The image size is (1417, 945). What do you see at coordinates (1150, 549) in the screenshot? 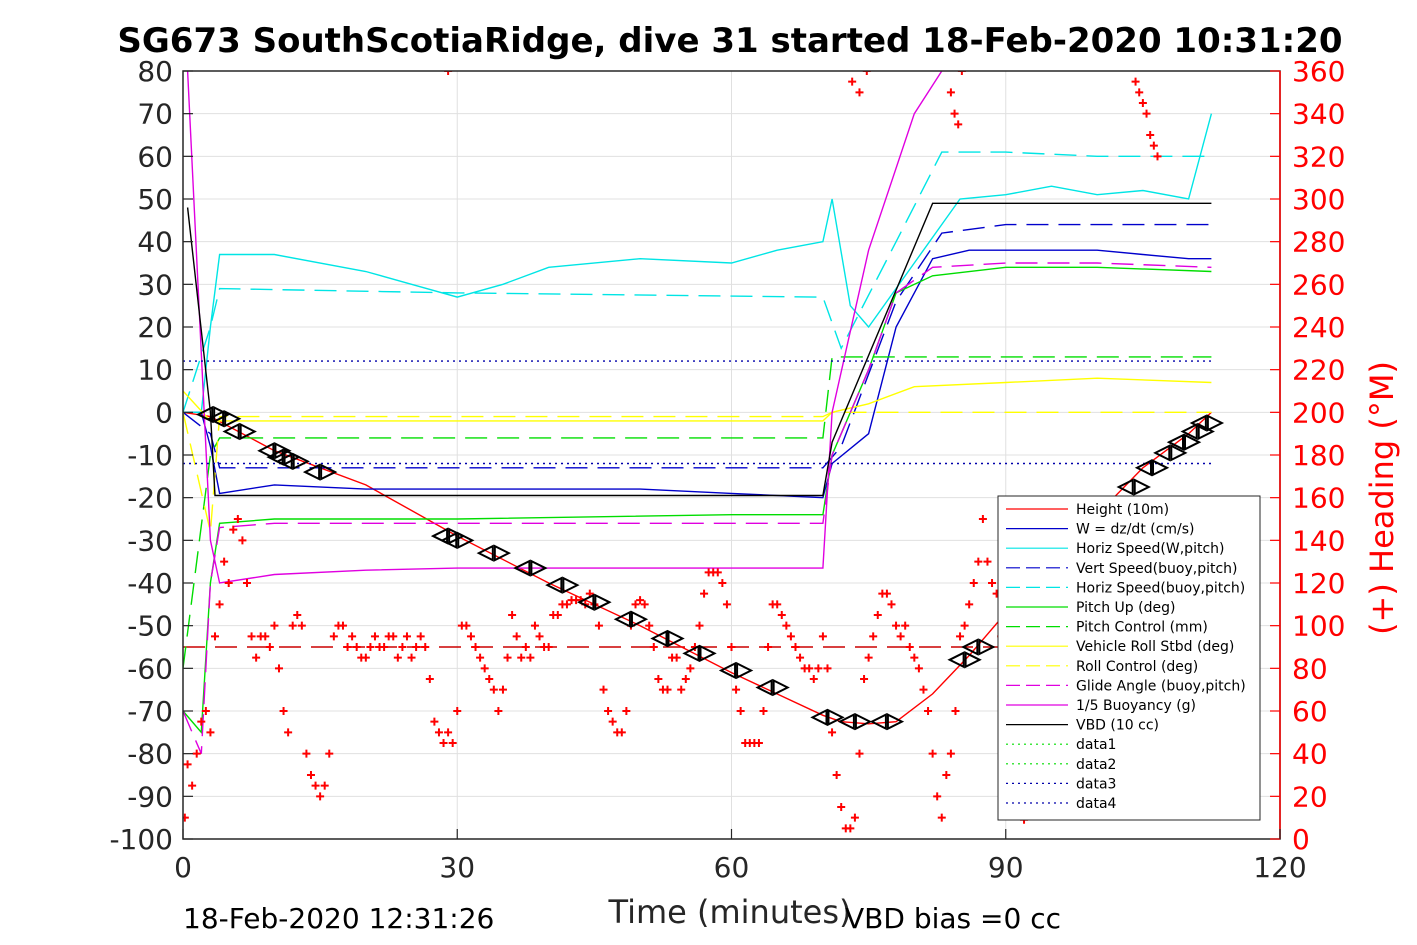
I see `legend-label: Horiz Speed(W,pitch)` at bounding box center [1150, 549].